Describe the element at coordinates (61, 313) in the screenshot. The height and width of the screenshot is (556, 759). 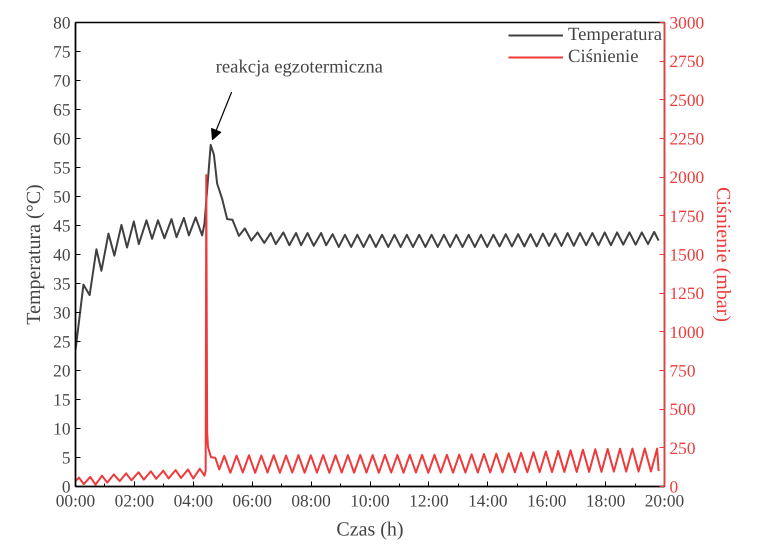
I see `y-tick-label: 30` at that location.